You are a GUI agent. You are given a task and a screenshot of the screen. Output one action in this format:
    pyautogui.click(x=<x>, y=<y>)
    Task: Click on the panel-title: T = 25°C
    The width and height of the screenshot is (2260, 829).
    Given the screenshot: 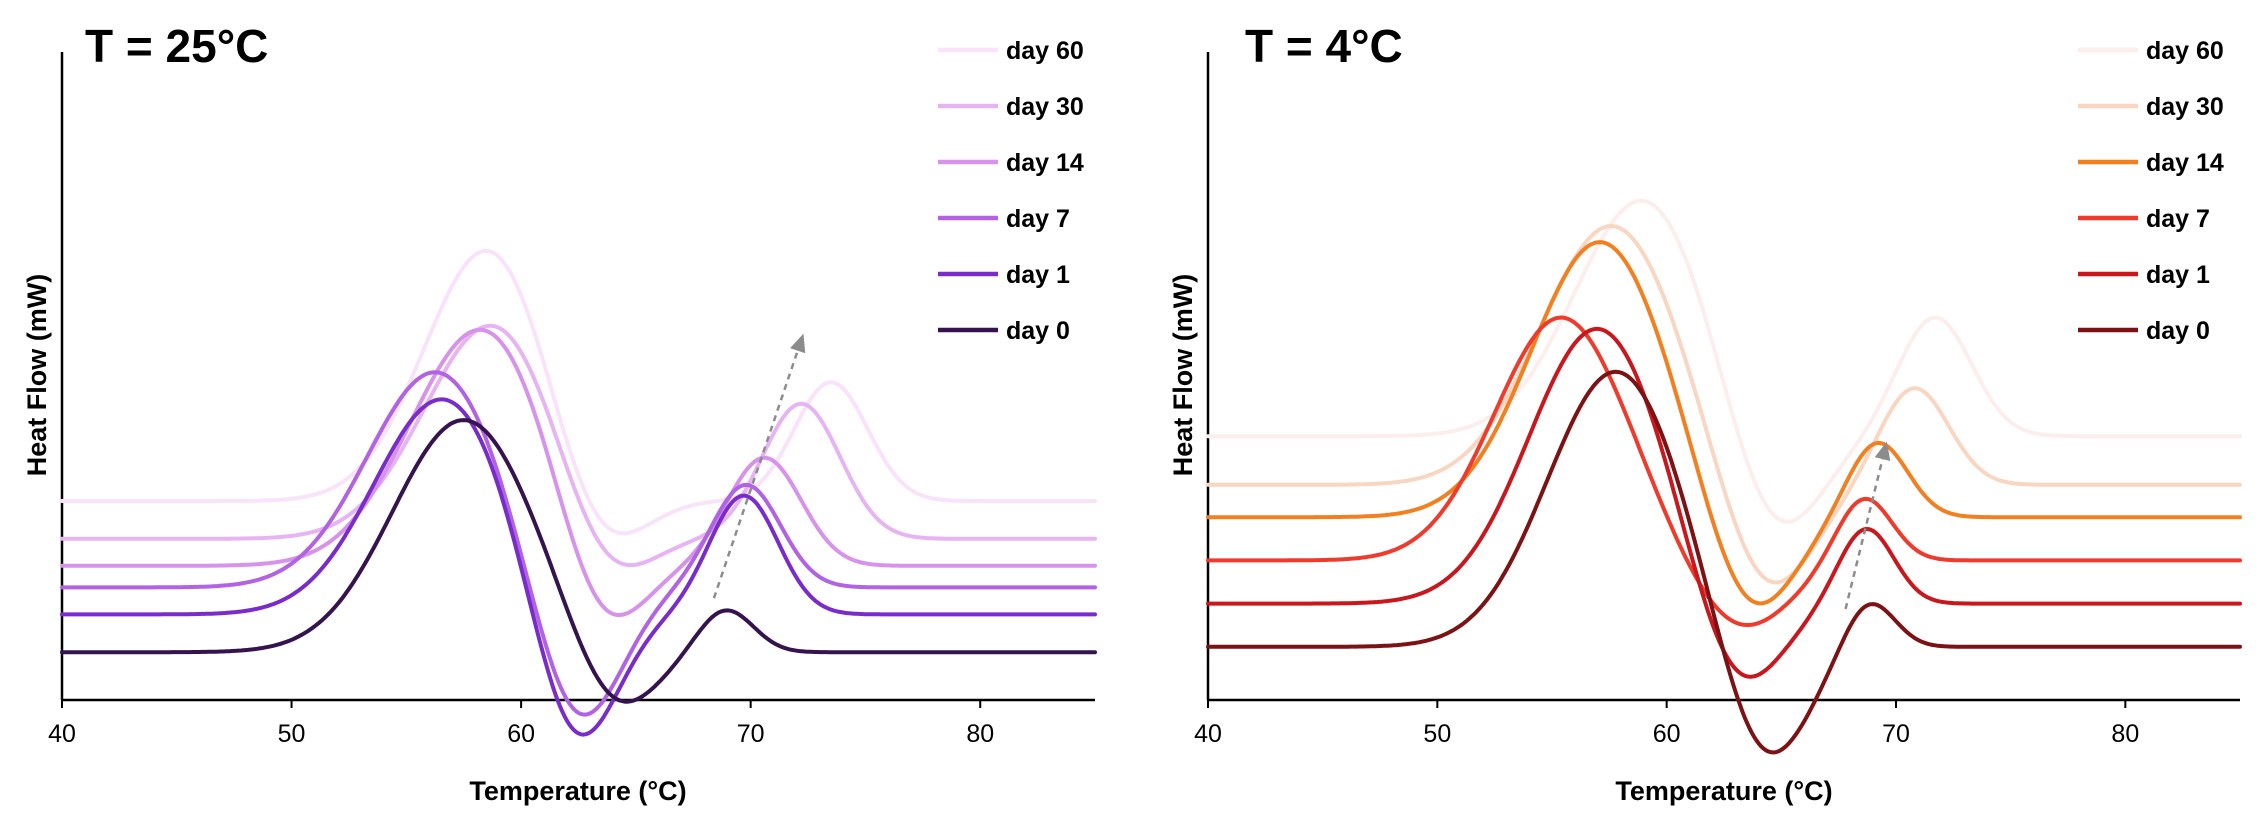 What is the action you would take?
    pyautogui.click(x=176, y=46)
    